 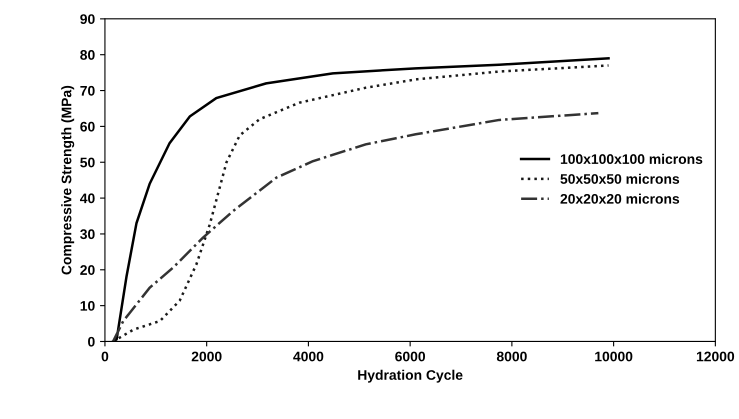 What do you see at coordinates (87, 55) in the screenshot?
I see `y-tick-label: 80` at bounding box center [87, 55].